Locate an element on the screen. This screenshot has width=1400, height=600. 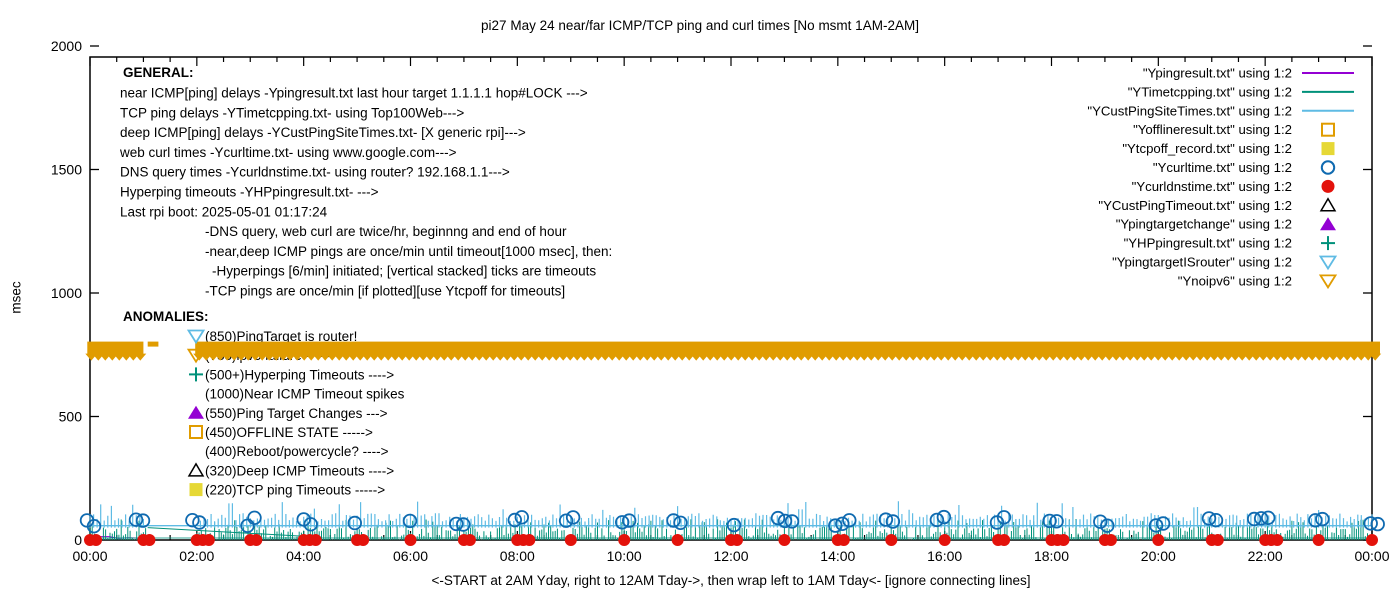
legend-label: "Ynoipv6" using 1:2 is located at coordinates (1235, 280).